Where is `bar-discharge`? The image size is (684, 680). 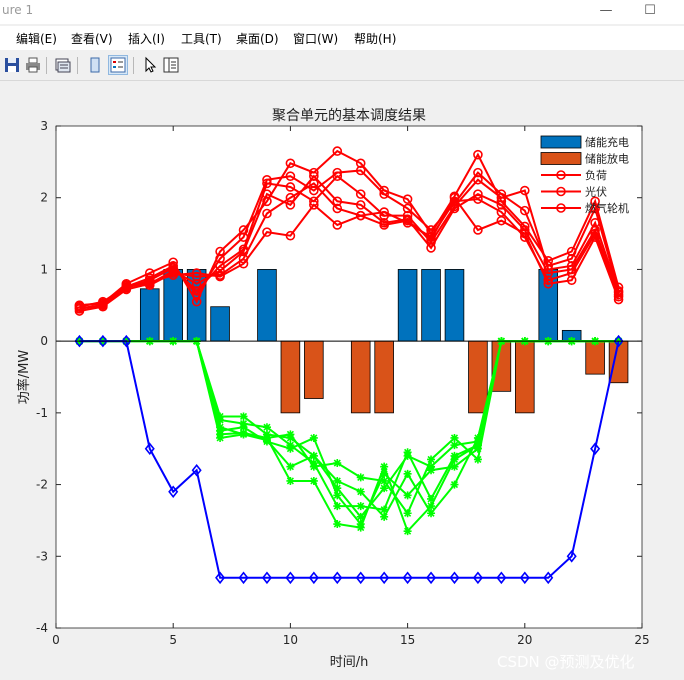
bar-discharge is located at coordinates (525, 377).